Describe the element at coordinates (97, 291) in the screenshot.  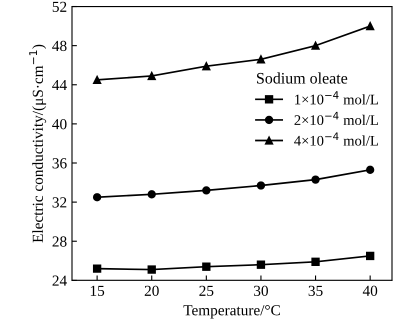
I see `x-tick-label: 15` at that location.